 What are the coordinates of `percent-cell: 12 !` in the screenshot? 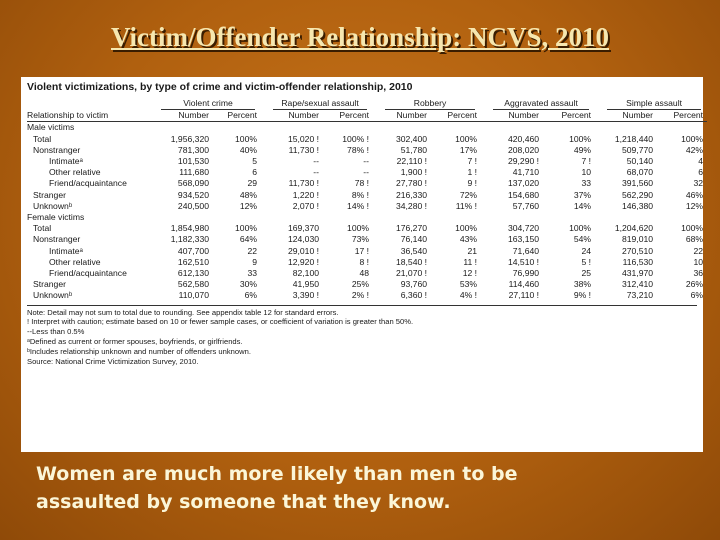 It's located at (470, 273).